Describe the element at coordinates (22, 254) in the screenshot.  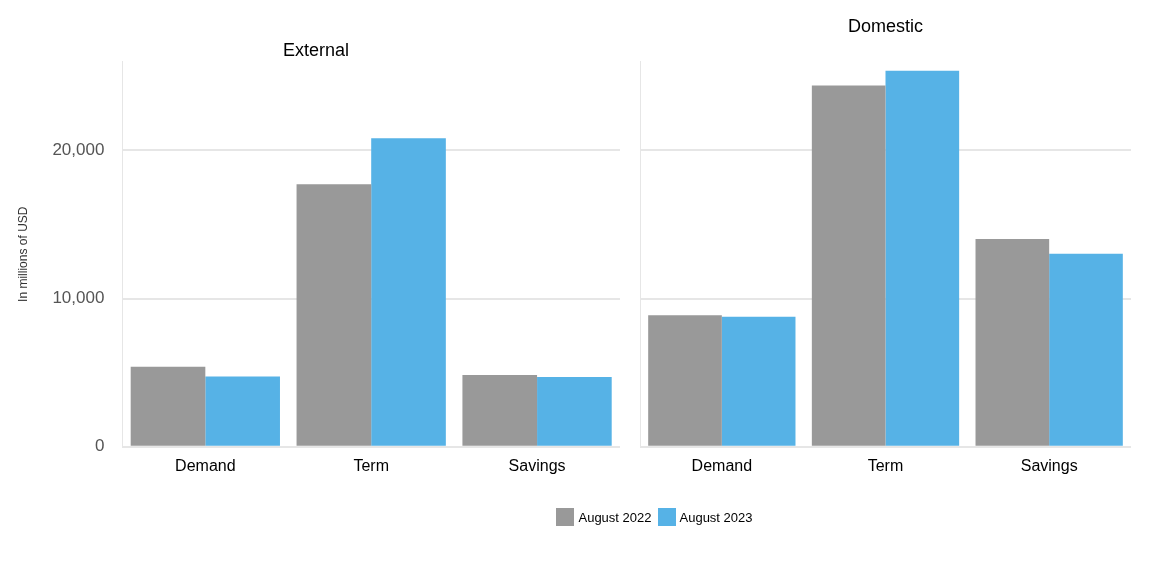
I see `y-axis-title: In millions of USD` at that location.